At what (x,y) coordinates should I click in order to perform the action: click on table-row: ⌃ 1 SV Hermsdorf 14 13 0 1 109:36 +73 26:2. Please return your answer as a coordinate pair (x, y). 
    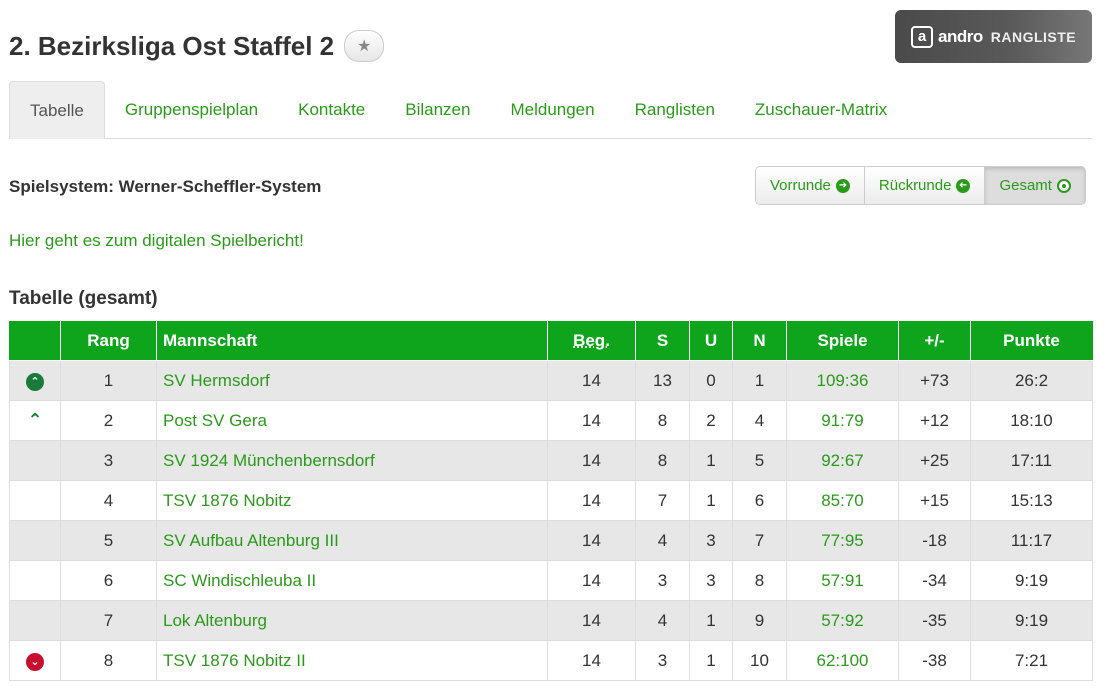
    Looking at the image, I should click on (551, 380).